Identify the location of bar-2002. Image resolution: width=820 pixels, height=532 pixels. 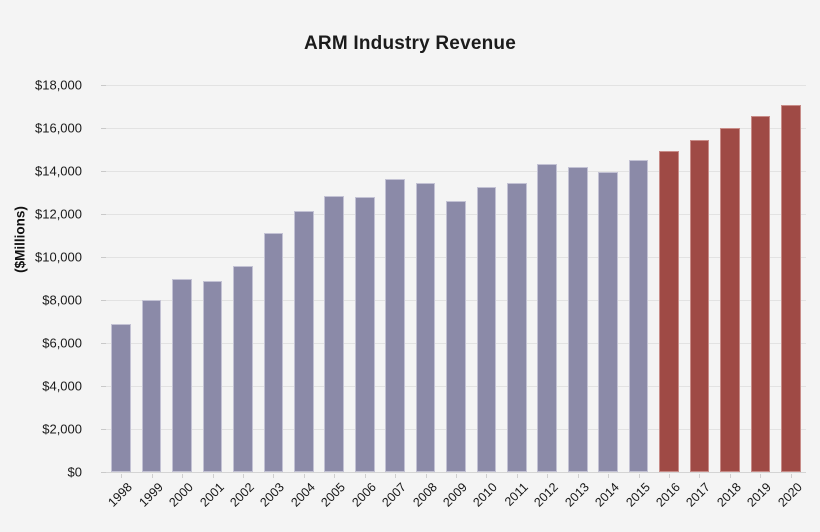
(243, 369).